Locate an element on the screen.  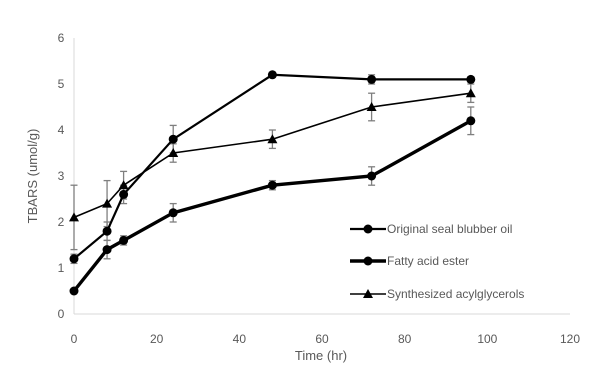
legend-label: Synthesized acylglycerols is located at coordinates (455, 294).